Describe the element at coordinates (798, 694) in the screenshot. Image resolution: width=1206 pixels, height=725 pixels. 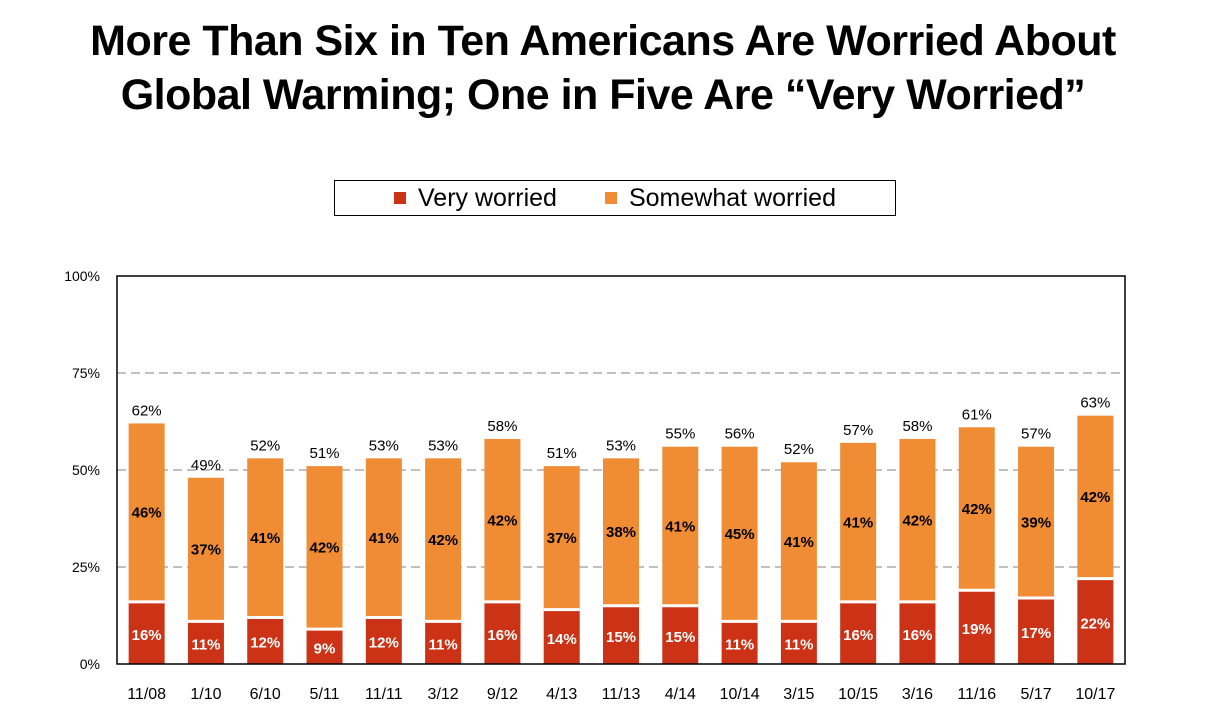
I see `x-tick-label: 3/15` at that location.